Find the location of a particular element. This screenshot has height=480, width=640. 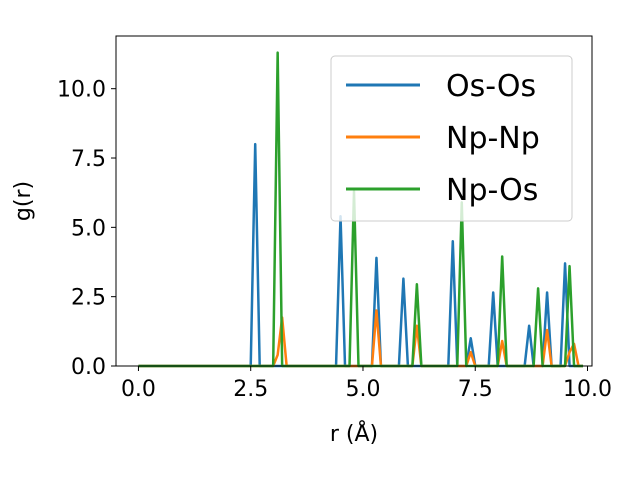

x-tick-label: 7.5 is located at coordinates (475, 389).